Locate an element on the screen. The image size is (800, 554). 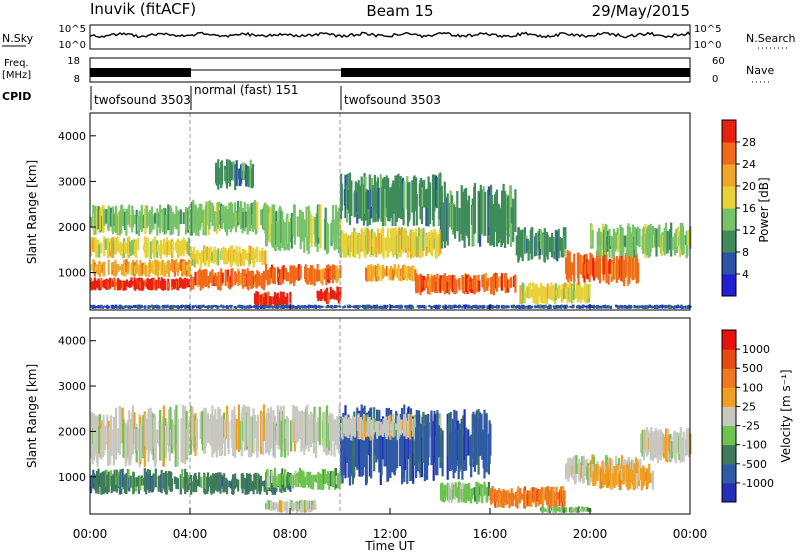
ytick-label-3: 4000 is located at coordinates (72, 341).